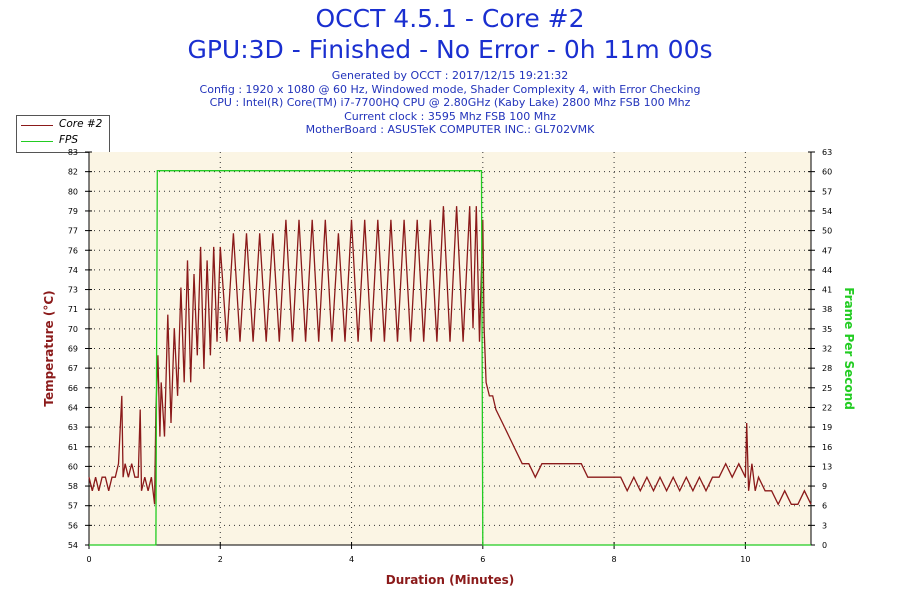 This screenshot has height=600, width=900. What do you see at coordinates (69, 140) in the screenshot?
I see `legend-label-fps: FPS` at bounding box center [69, 140].